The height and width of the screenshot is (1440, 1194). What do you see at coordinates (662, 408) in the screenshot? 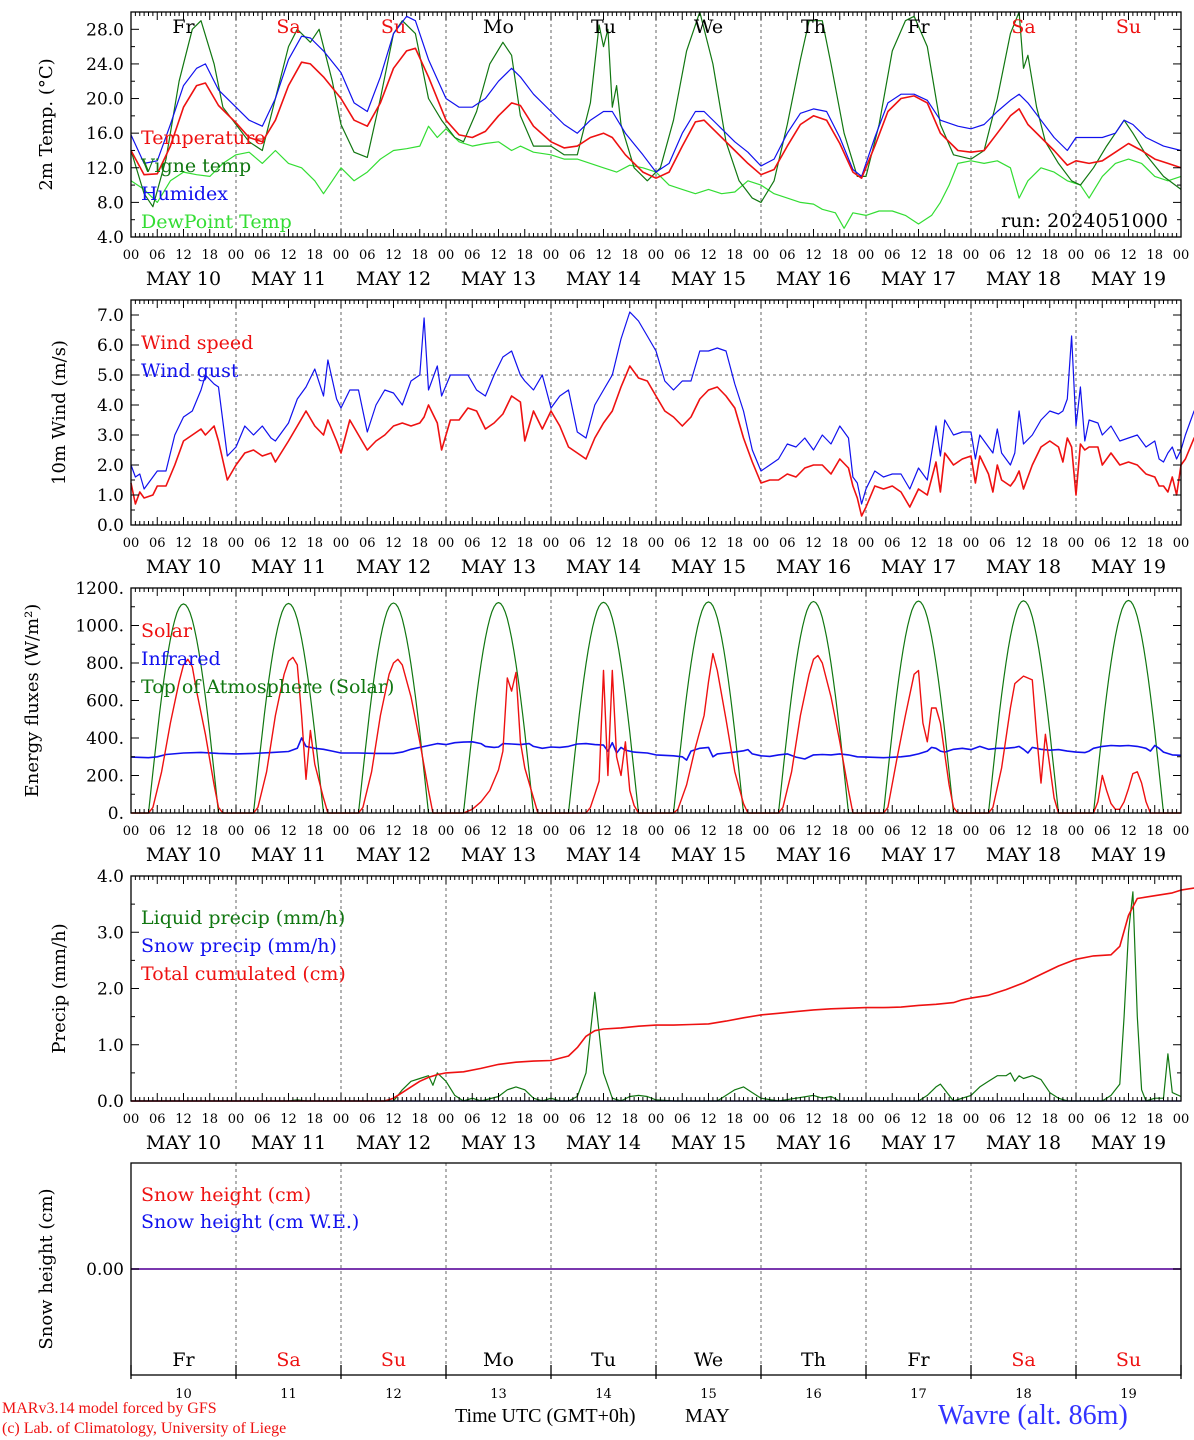
I see `series-wind-gust` at bounding box center [662, 408].